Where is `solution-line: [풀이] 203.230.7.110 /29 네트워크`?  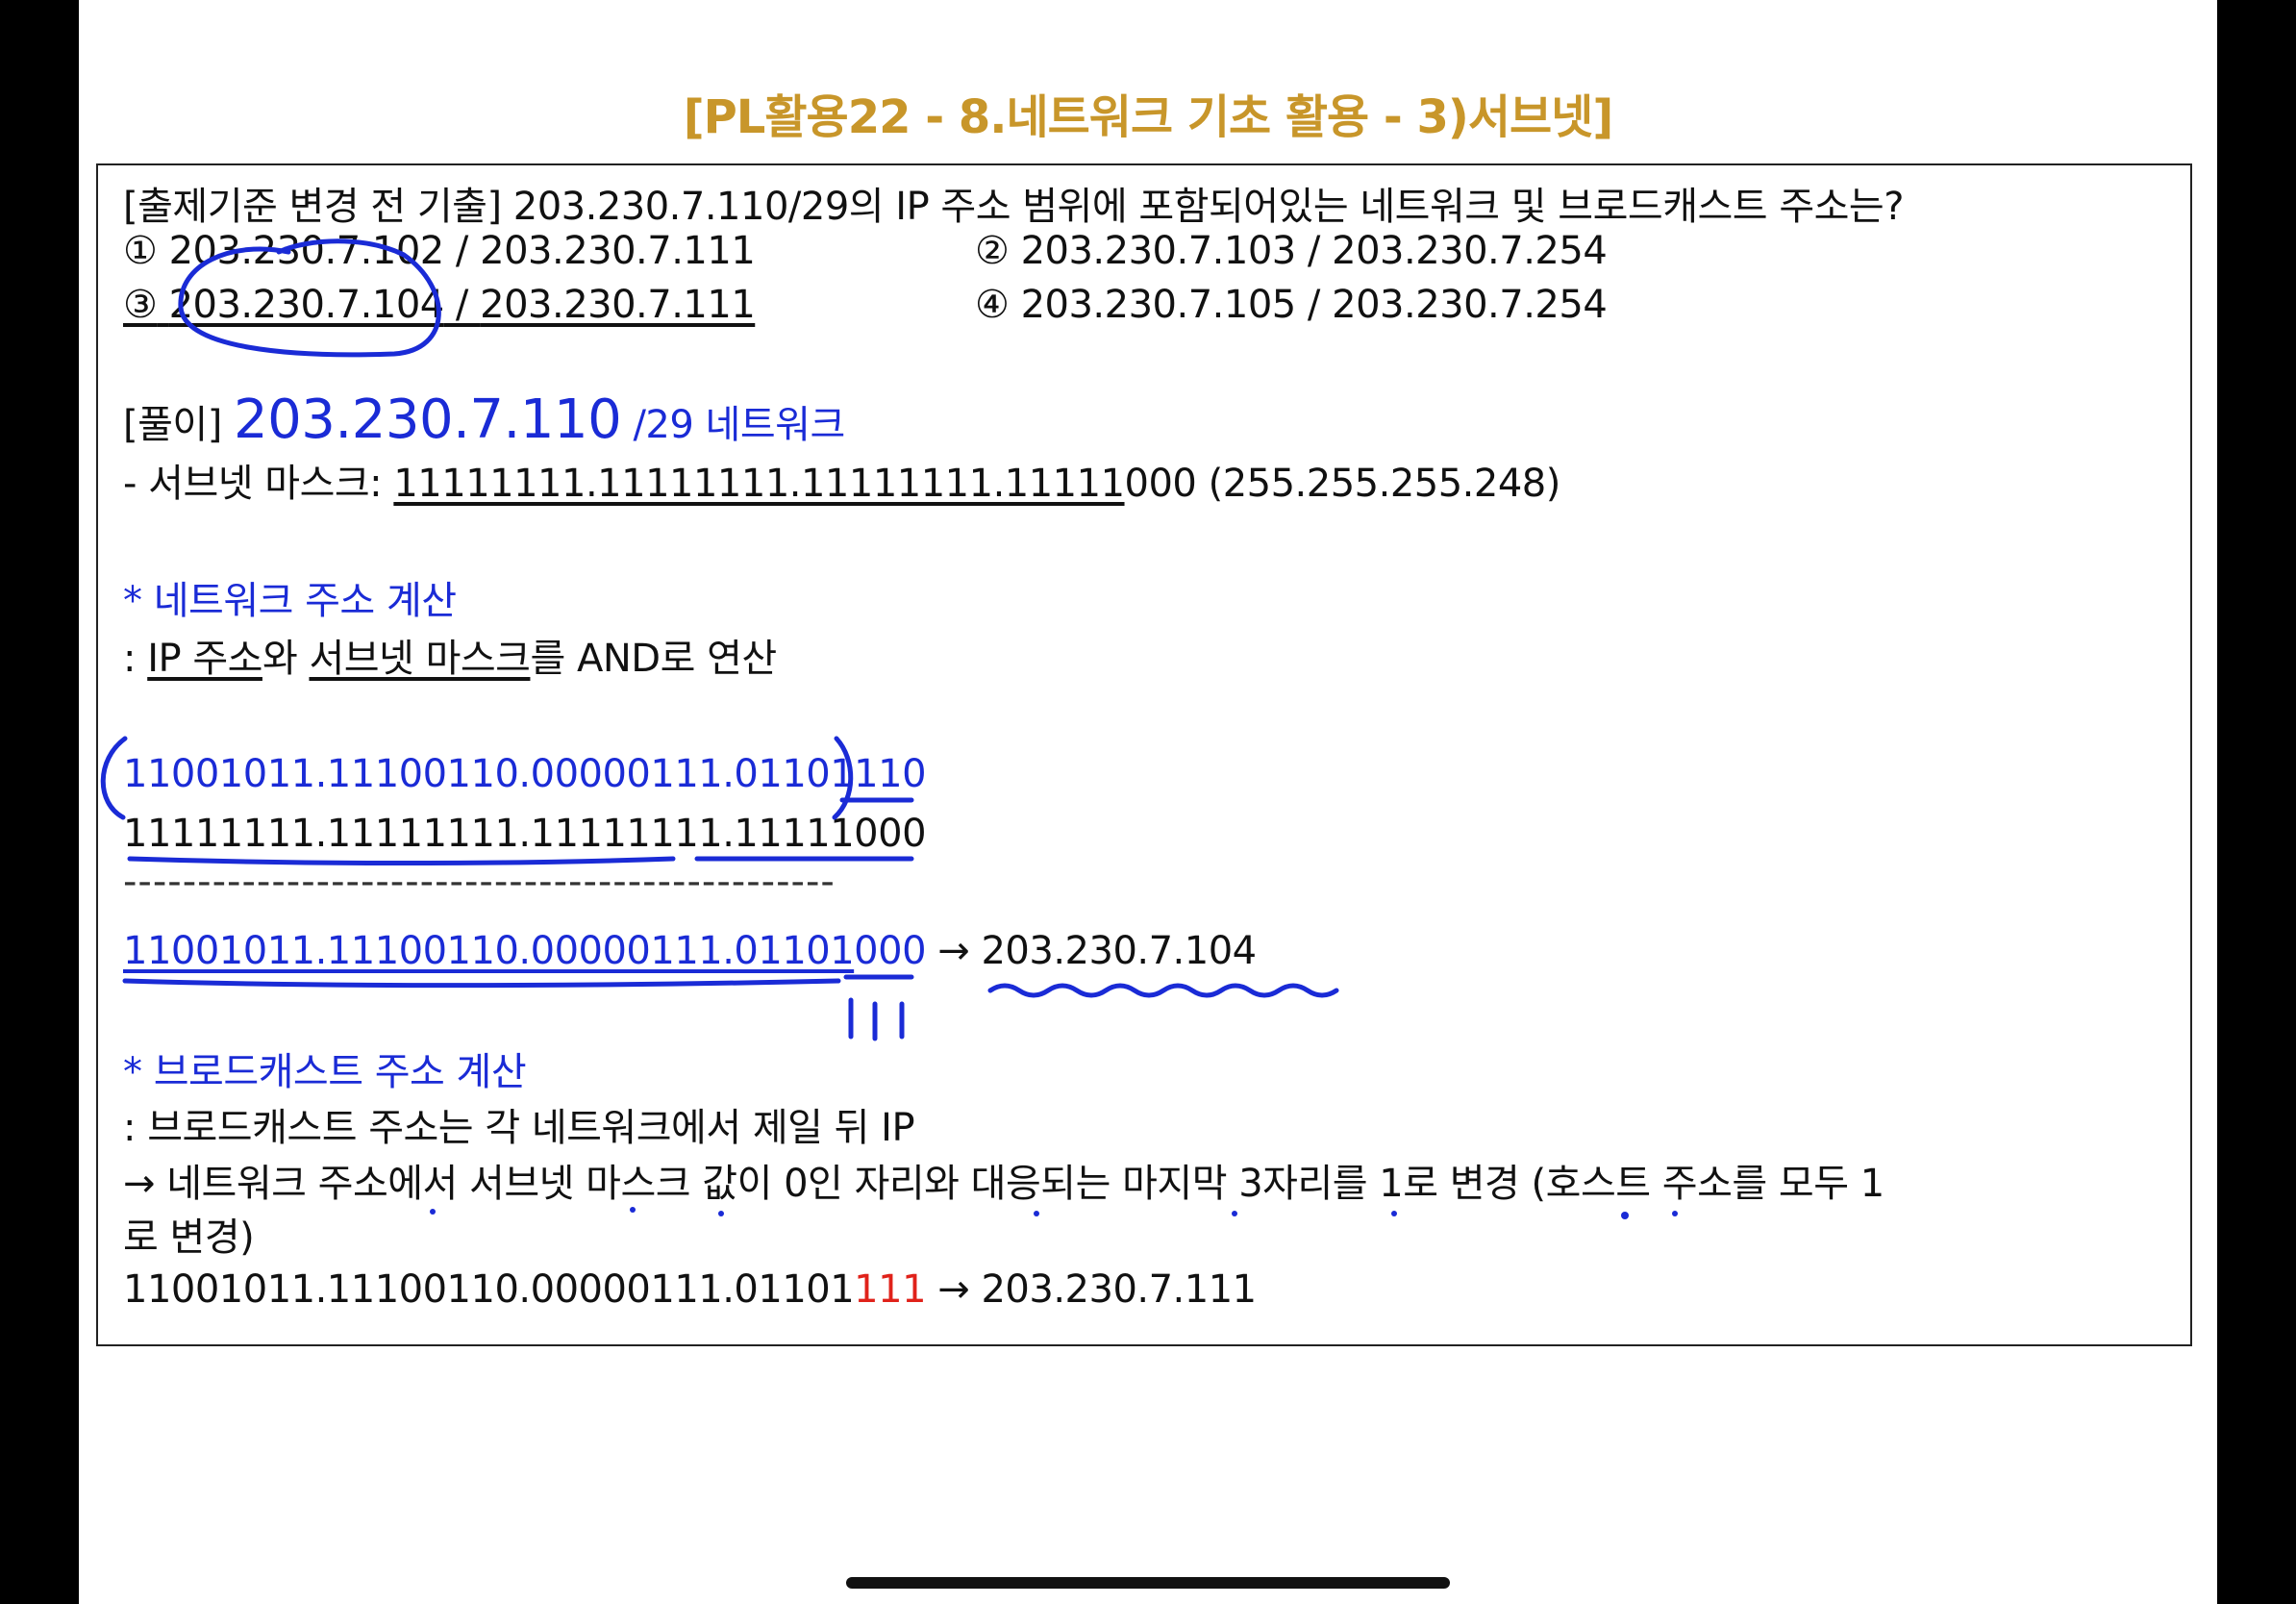
solution-line: [풀이] 203.230.7.110 /29 네트워크 is located at coordinates (484, 419).